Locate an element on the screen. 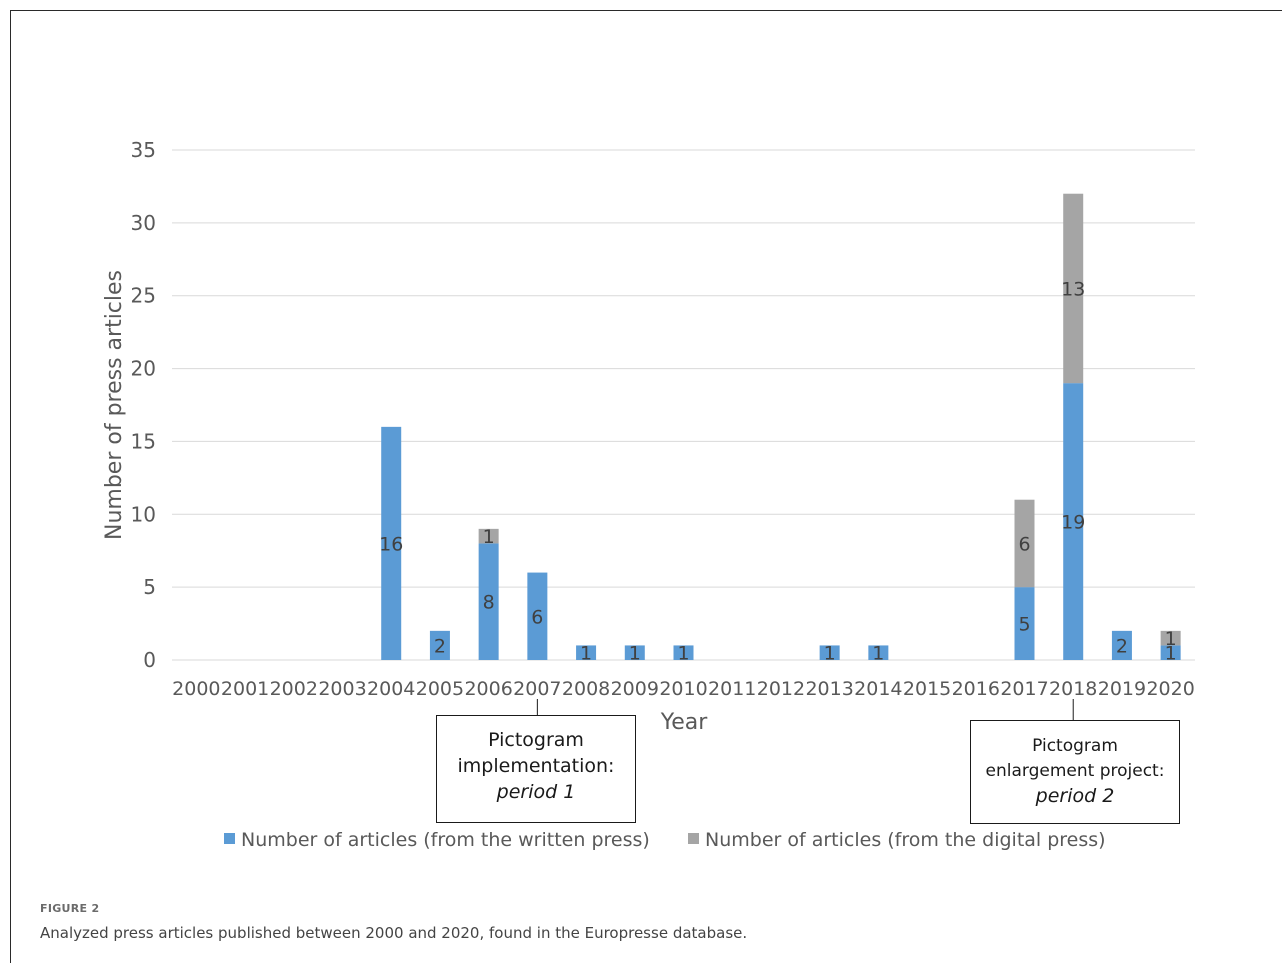  data-label-written-2013: 1 is located at coordinates (830, 654).